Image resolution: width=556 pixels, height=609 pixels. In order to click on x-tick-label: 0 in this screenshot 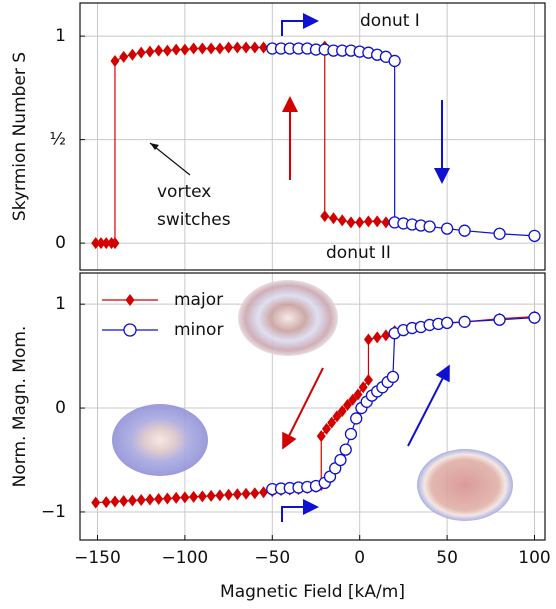, I will do `click(359, 558)`.